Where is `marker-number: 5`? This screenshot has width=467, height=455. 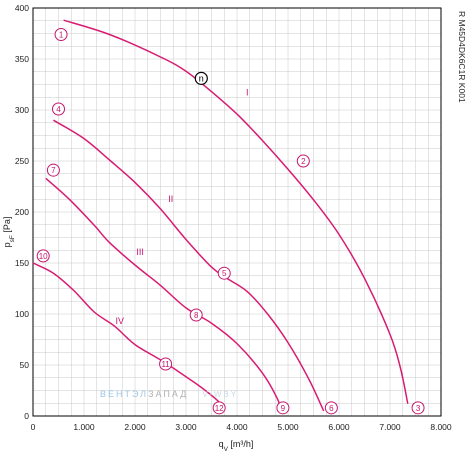 marker-number: 5 is located at coordinates (224, 273).